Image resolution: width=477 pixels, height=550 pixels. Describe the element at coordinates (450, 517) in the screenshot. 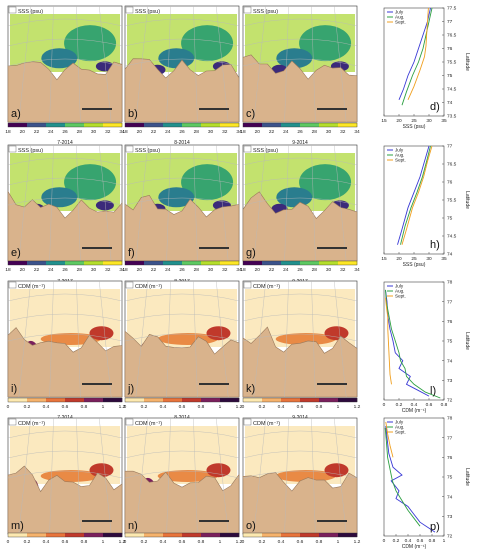

I see `y-tick-label: 73` at that location.